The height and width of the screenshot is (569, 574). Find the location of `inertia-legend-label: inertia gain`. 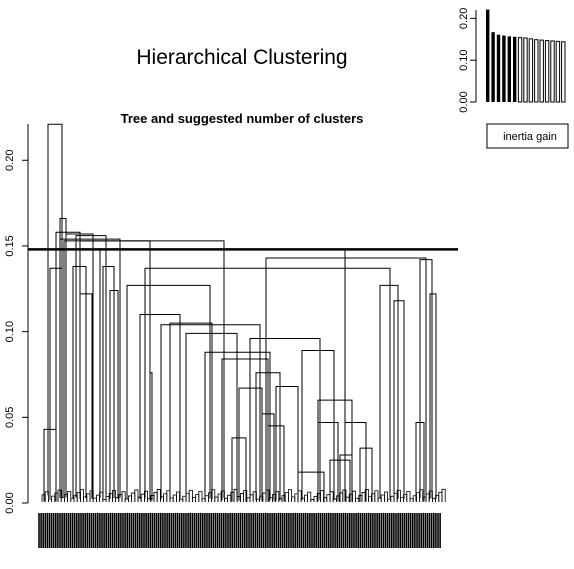

inertia-legend-label: inertia gain is located at coordinates (530, 137).